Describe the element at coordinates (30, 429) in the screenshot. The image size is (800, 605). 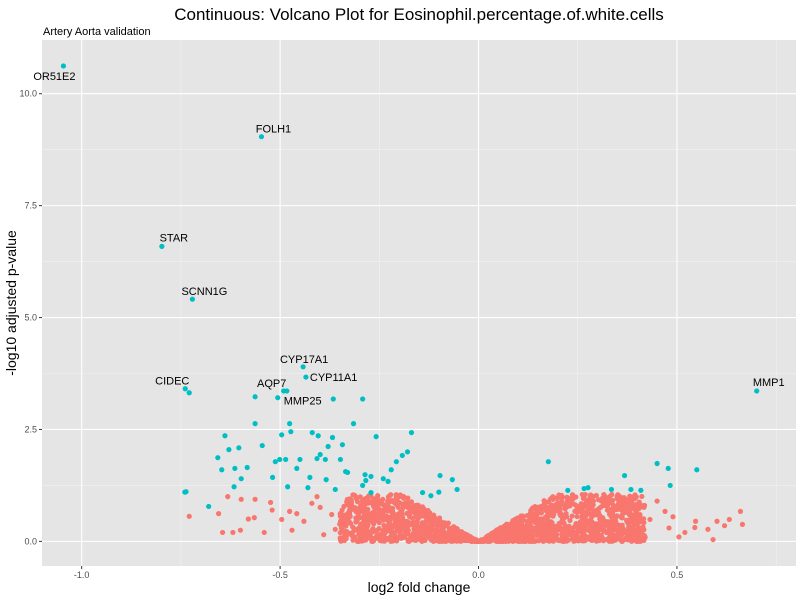
I see `y-tick-label: 2.5` at that location.